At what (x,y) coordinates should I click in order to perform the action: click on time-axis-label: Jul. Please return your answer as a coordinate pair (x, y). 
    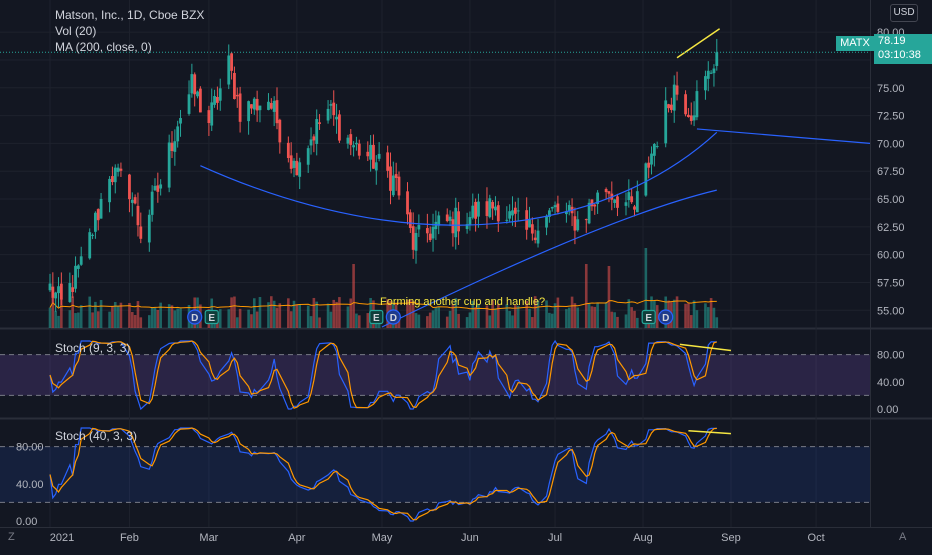
    Looking at the image, I should click on (555, 538).